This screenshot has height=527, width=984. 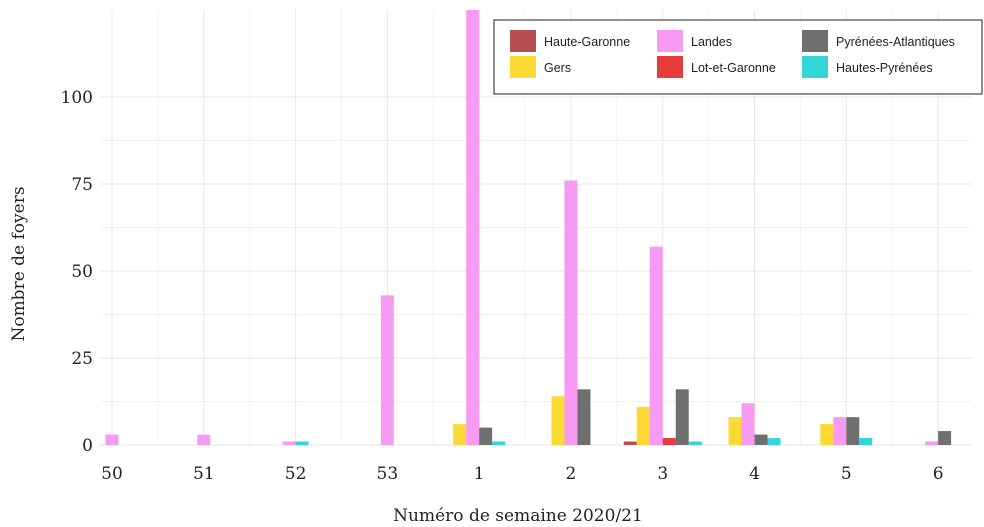 I want to click on x-tick-label: 2, so click(x=571, y=474).